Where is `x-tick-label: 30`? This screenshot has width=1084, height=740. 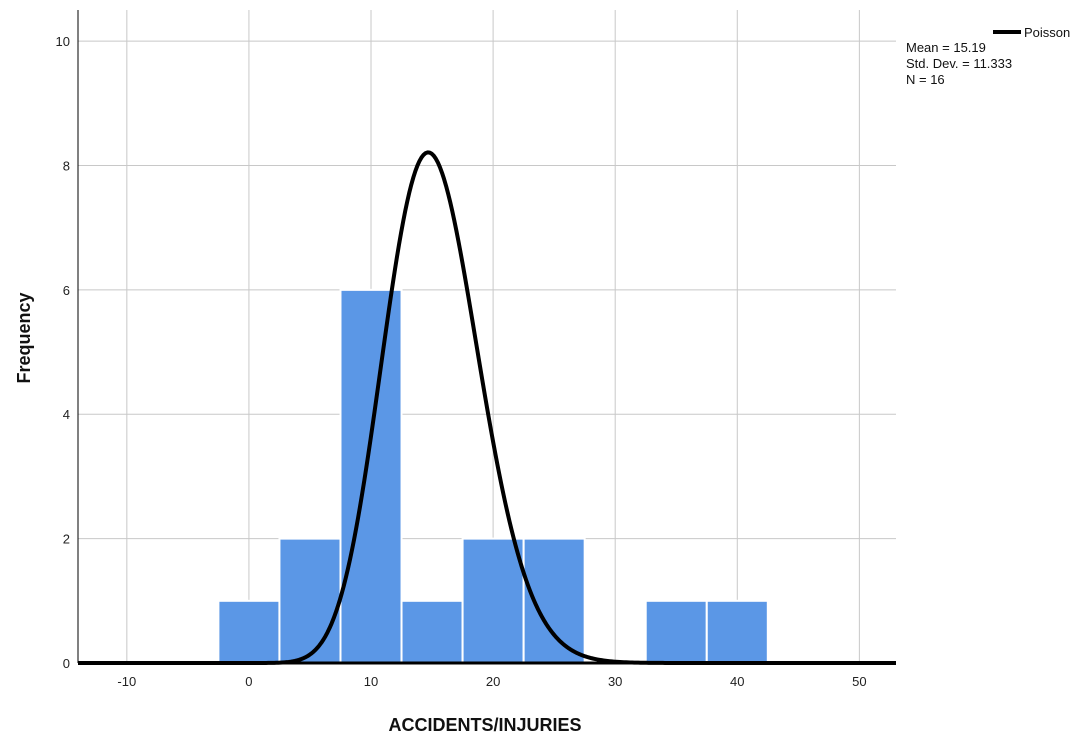 x-tick-label: 30 is located at coordinates (615, 681).